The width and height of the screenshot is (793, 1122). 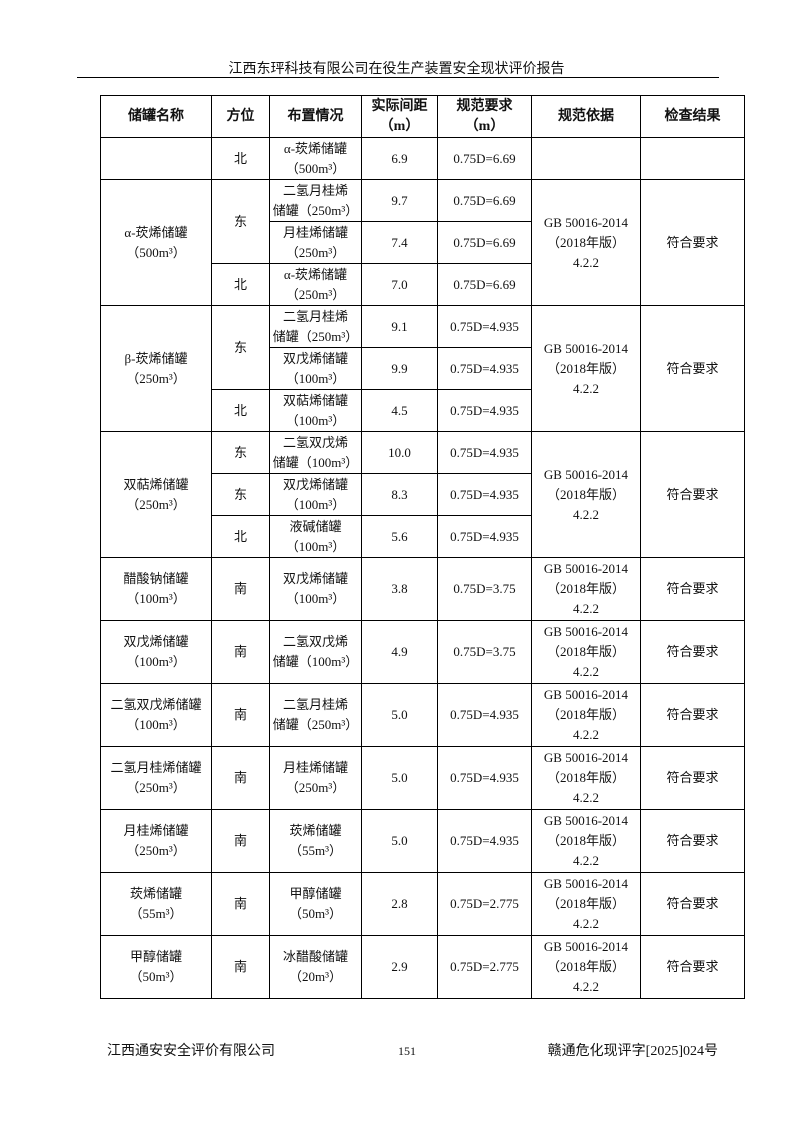 What do you see at coordinates (396, 69) in the screenshot?
I see `page-header-title: 江西东玶科技有限公司在役生产装置安全现状评价报告` at bounding box center [396, 69].